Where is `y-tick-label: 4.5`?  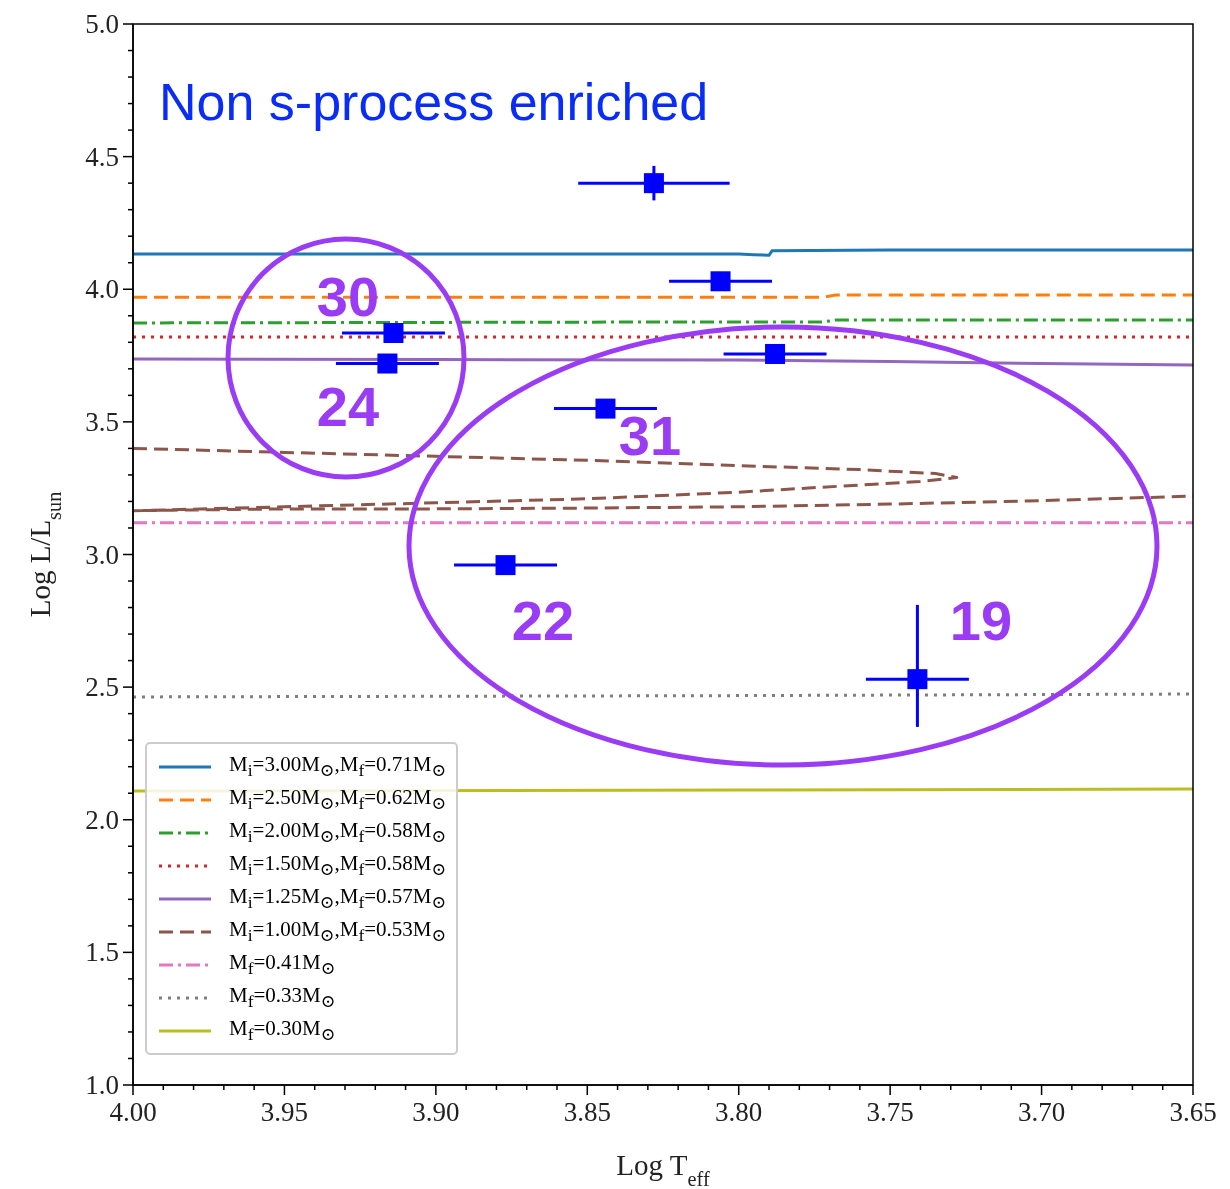
y-tick-label: 4.5 is located at coordinates (102, 156).